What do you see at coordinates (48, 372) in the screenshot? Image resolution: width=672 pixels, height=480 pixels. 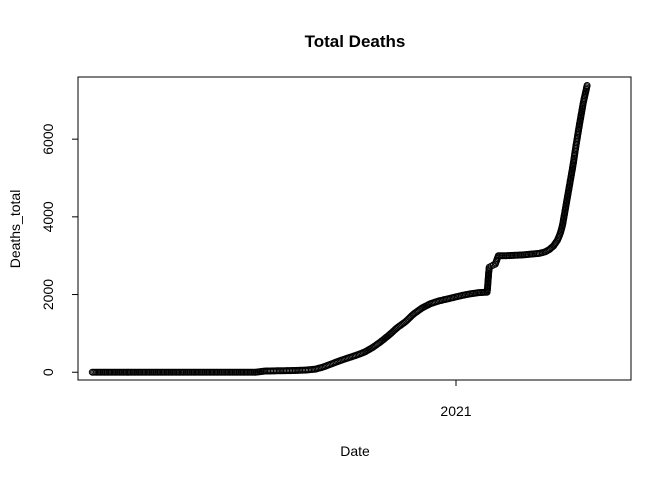 I see `y-tick-label: 0` at bounding box center [48, 372].